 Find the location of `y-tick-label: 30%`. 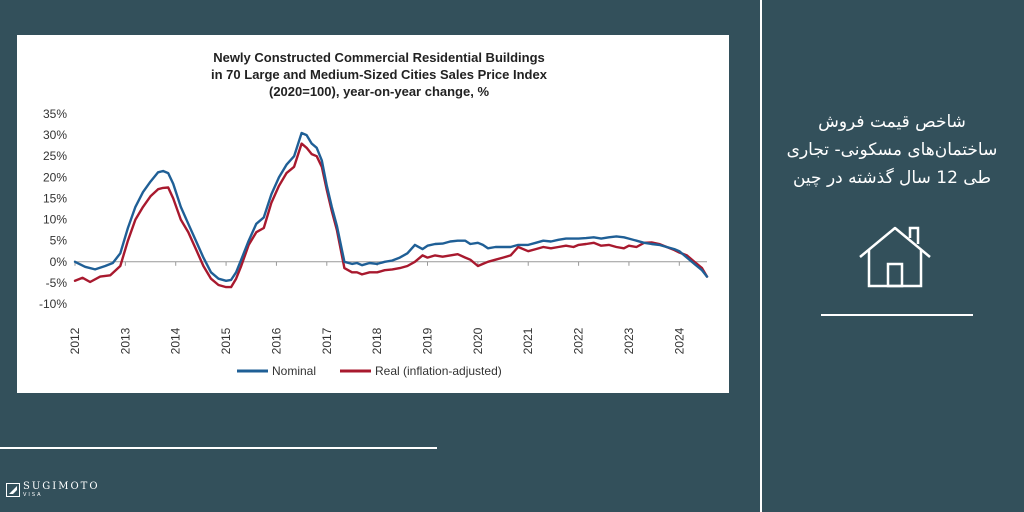

y-tick-label: 30% is located at coordinates (55, 135).